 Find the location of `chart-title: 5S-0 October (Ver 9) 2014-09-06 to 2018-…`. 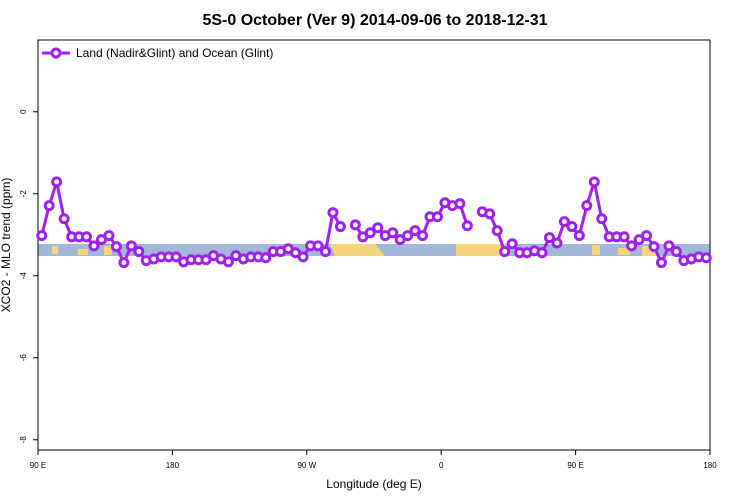

chart-title: 5S-0 October (Ver 9) 2014-09-06 to 2018-… is located at coordinates (374, 20).